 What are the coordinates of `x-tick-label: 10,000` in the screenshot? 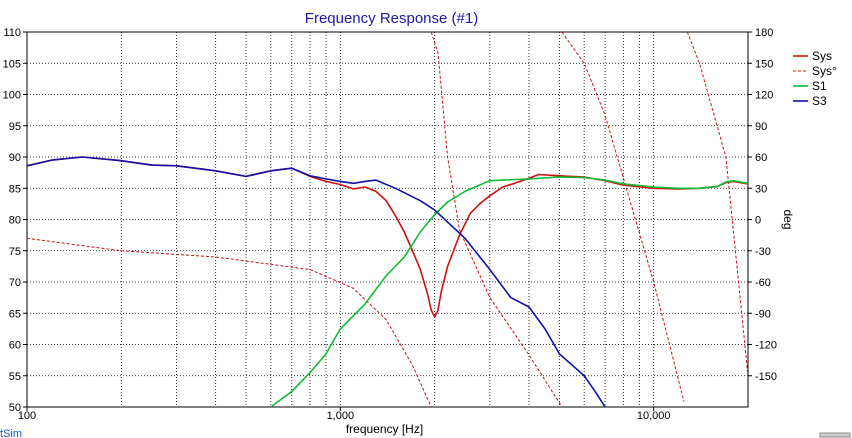 It's located at (654, 416).